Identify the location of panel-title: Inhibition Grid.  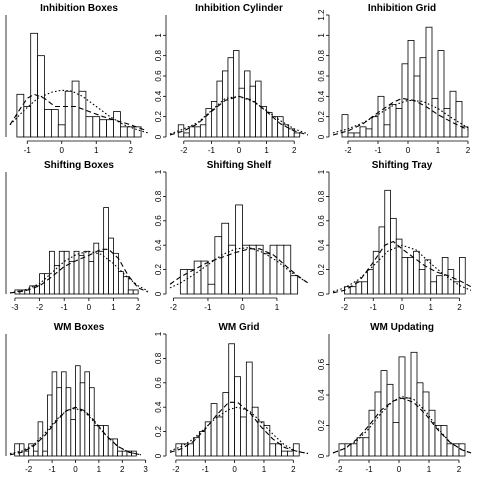
(402, 8).